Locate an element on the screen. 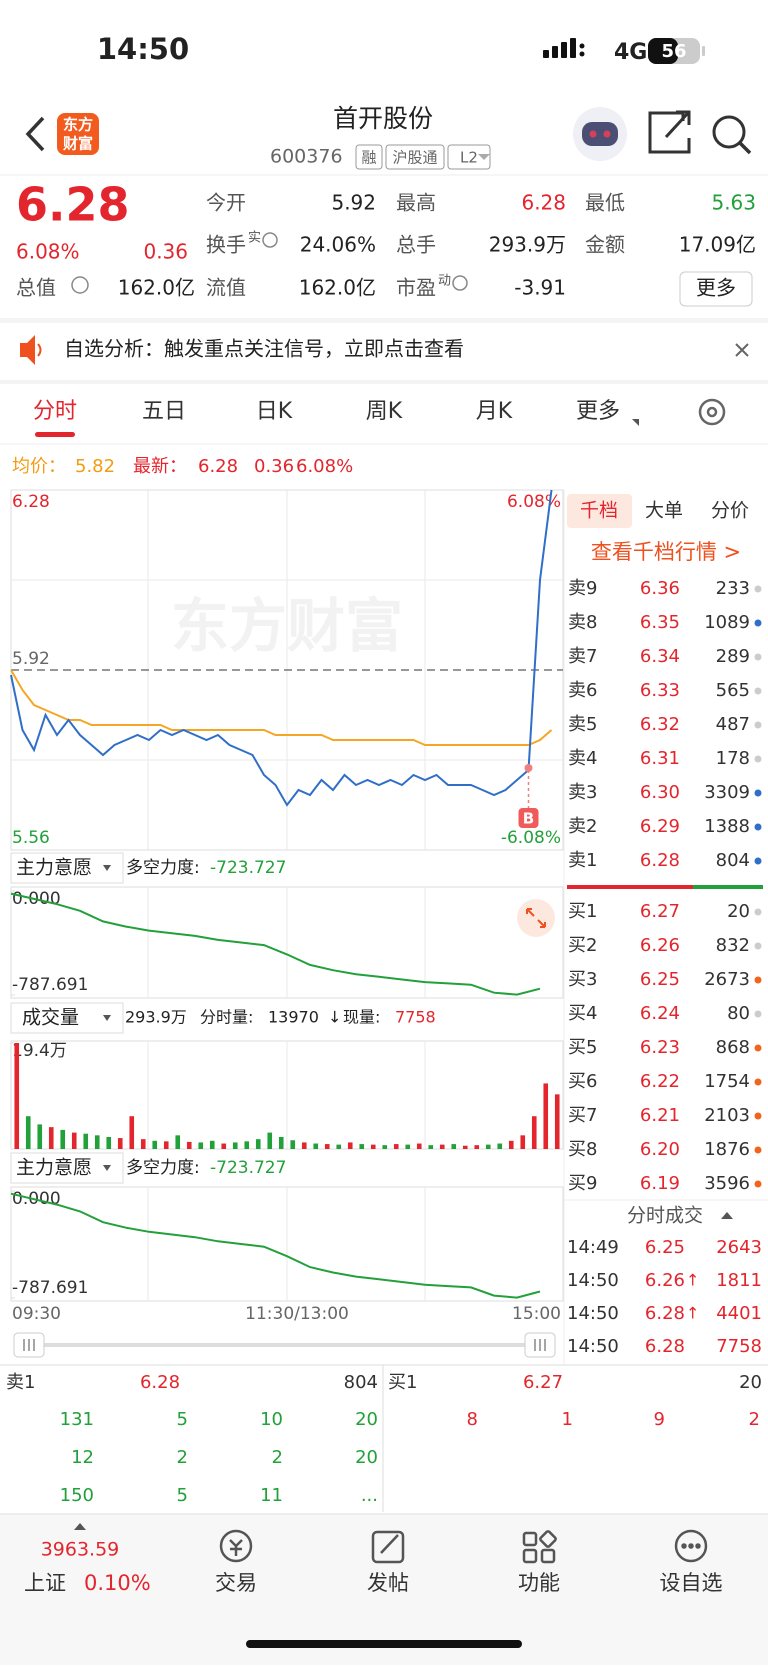  level-volume: 1388 is located at coordinates (727, 826).